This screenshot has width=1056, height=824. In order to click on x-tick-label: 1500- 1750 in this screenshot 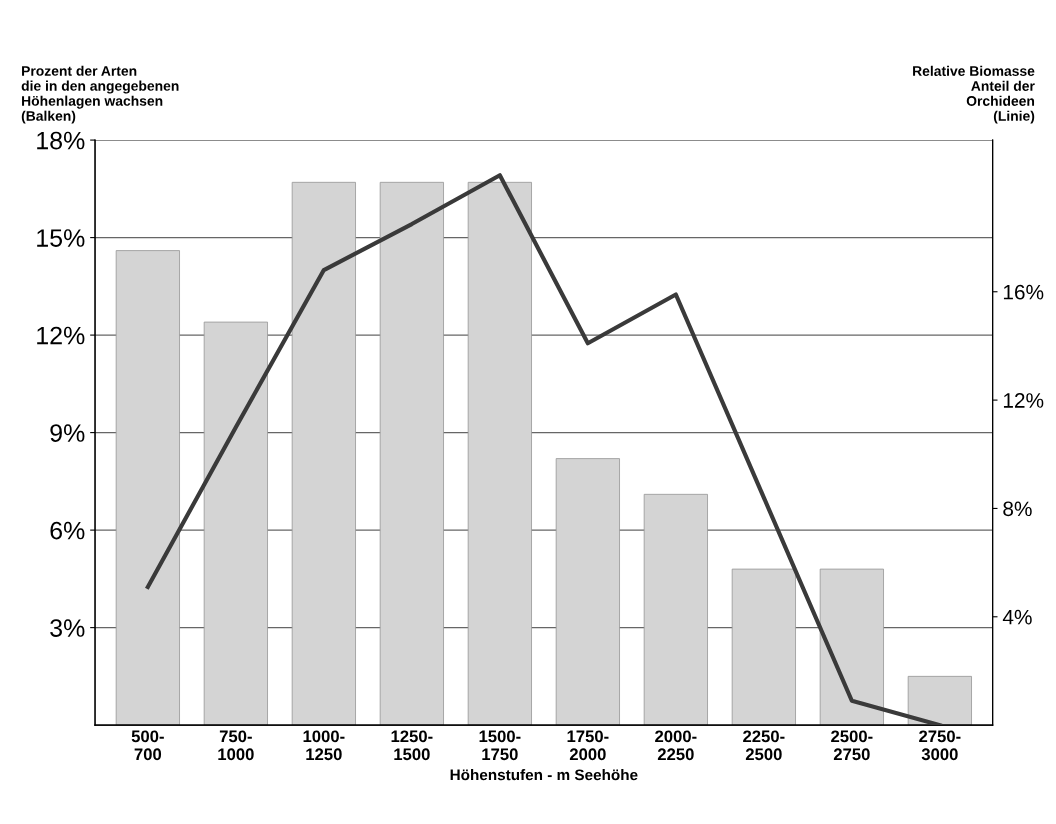, I will do `click(500, 745)`.